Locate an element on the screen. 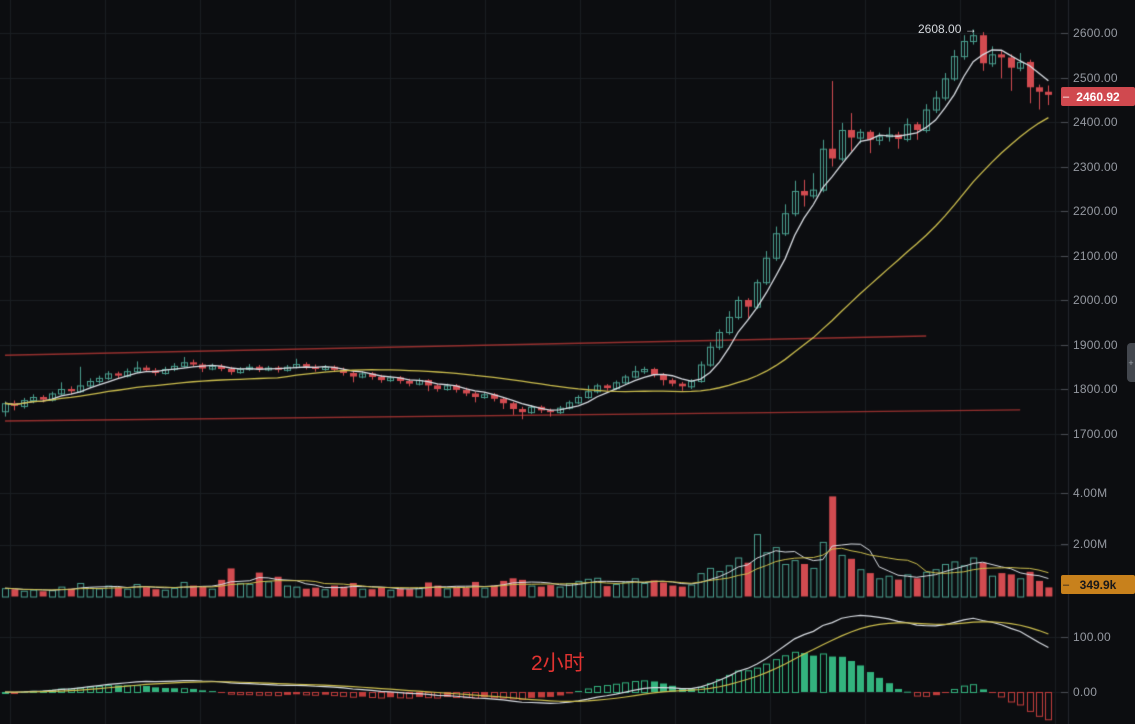 This screenshot has width=1135, height=724. price-tick-label: 2400.00 is located at coordinates (1095, 122).